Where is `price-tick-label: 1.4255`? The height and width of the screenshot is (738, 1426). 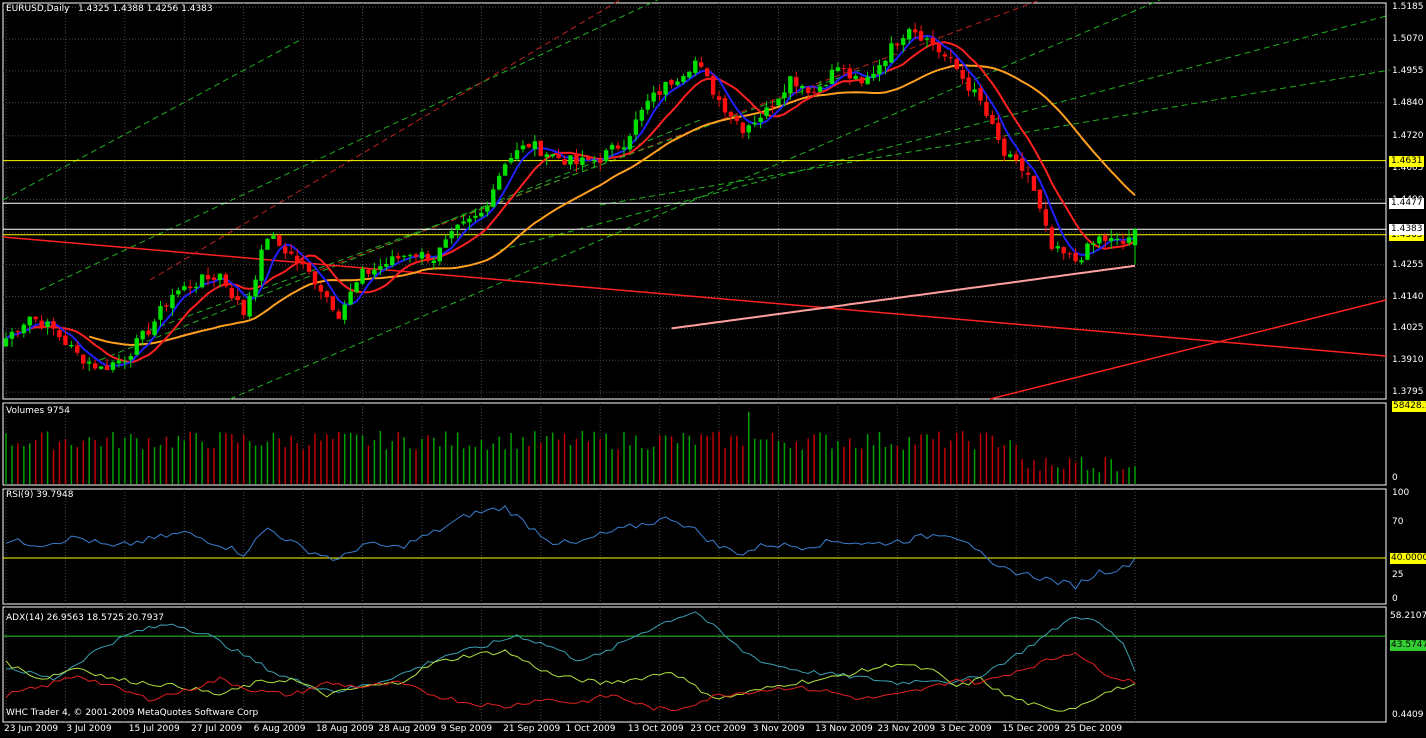
price-tick-label: 1.4255 is located at coordinates (1408, 264).